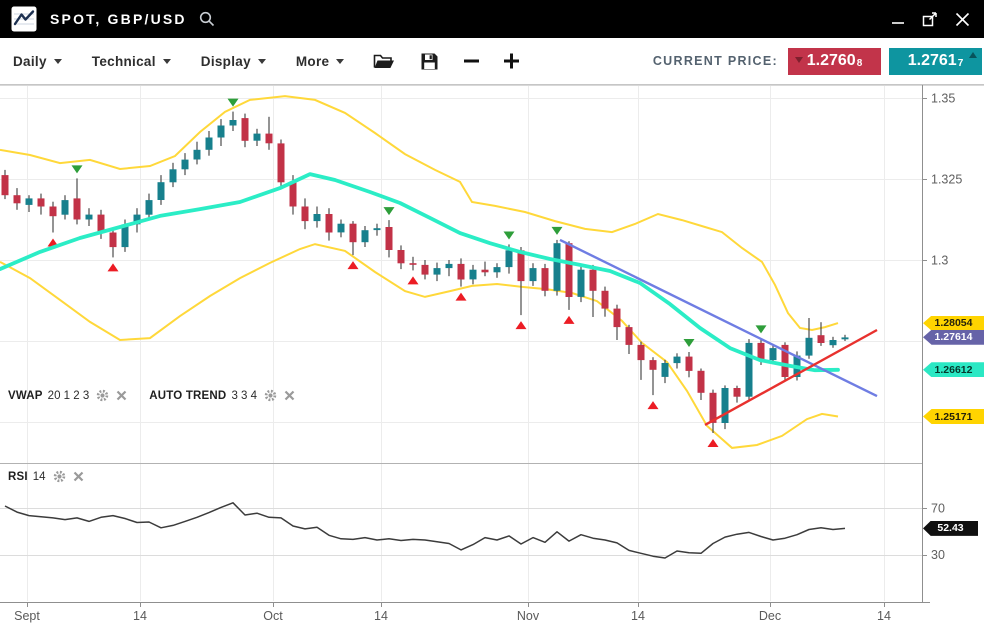 This screenshot has width=984, height=628. Describe the element at coordinates (429, 61) in the screenshot. I see `save-icon` at that location.